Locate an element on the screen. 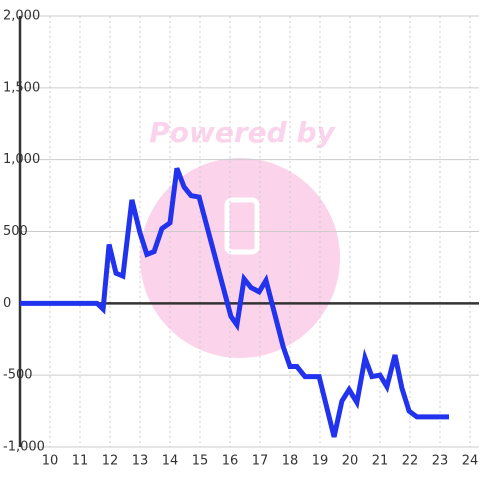 The image size is (480, 480). x-tick-label: 13 is located at coordinates (140, 461).